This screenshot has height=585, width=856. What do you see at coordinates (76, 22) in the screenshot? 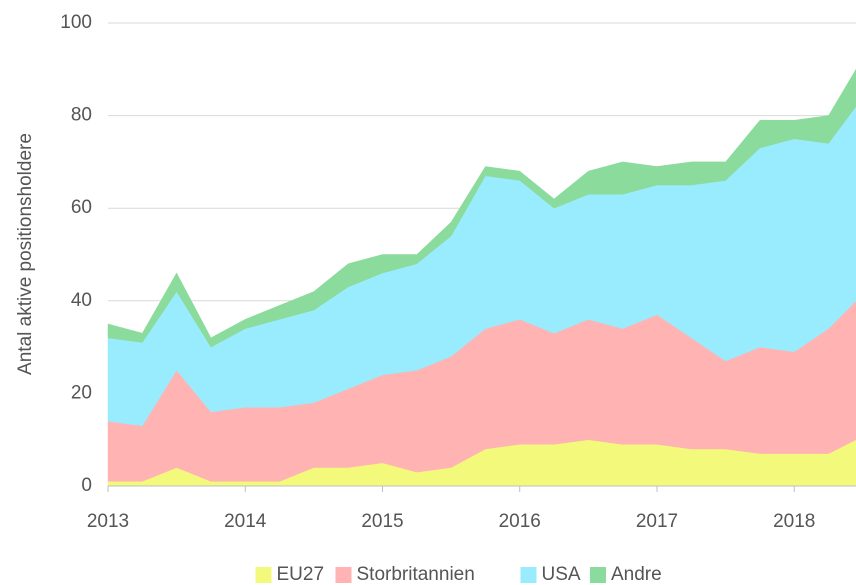
I see `y-tick-label: 100` at bounding box center [76, 22].